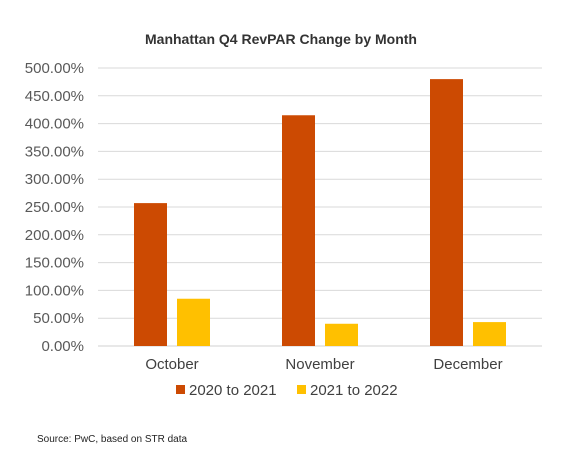  What do you see at coordinates (446, 213) in the screenshot?
I see `bar-2020-to-2021-december` at bounding box center [446, 213].